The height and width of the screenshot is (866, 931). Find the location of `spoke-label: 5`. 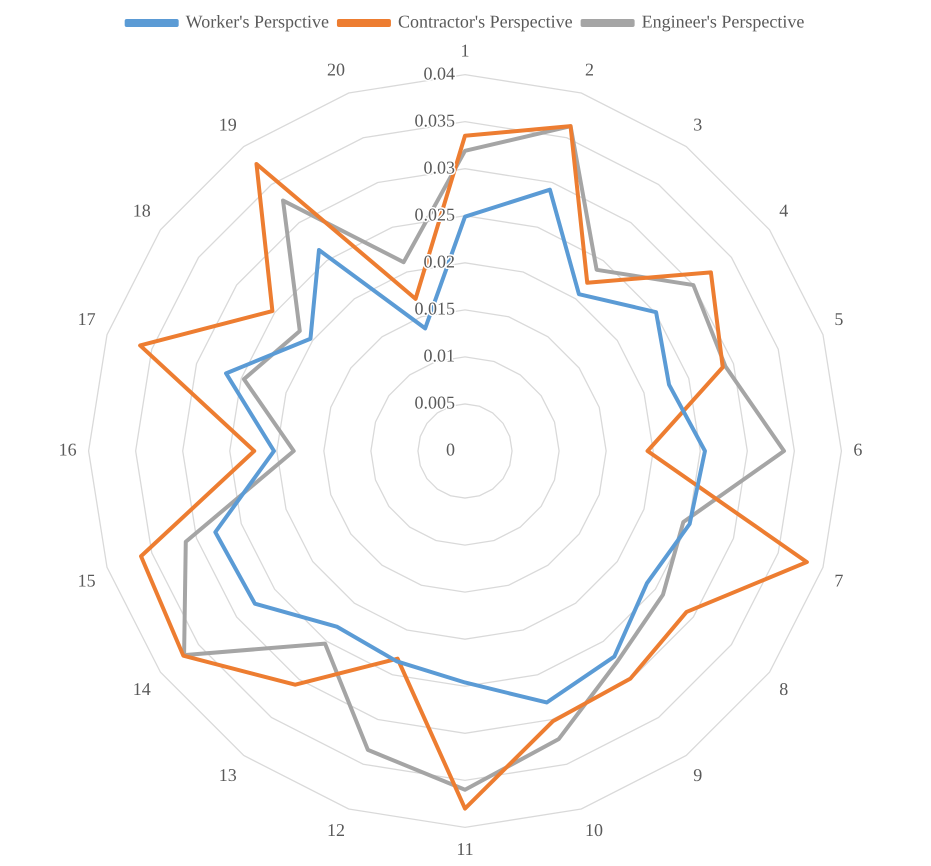

spoke-label: 5 is located at coordinates (839, 318).